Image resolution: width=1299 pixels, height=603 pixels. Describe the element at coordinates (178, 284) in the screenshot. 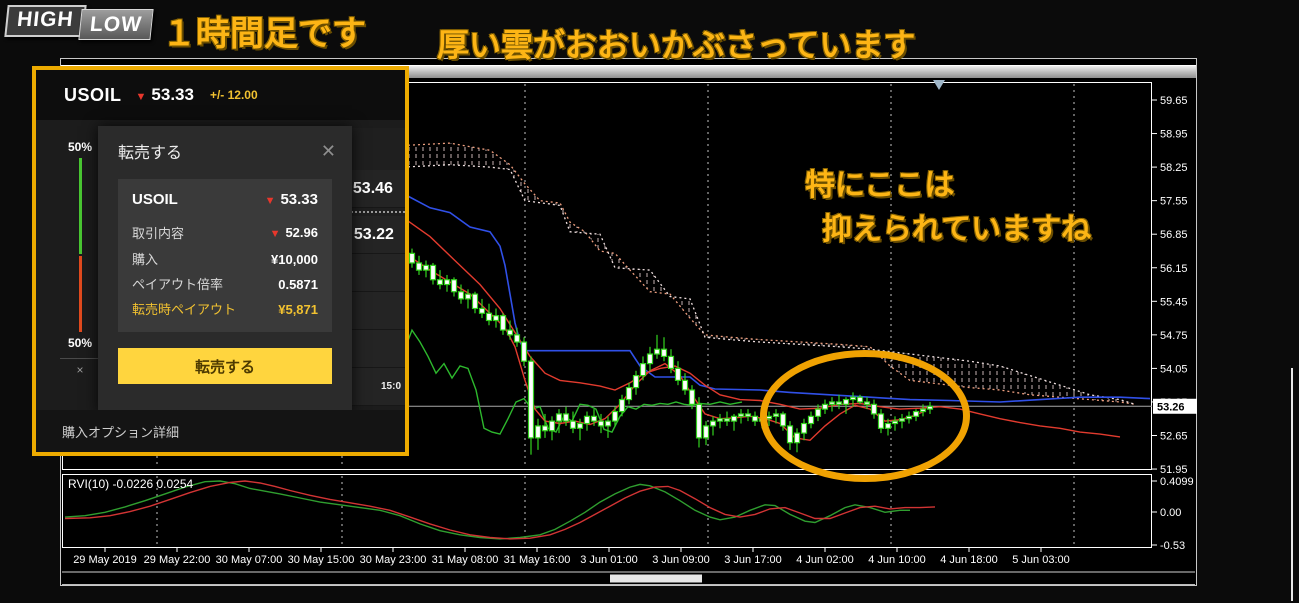

I see `row-label: ペイアウト倍率` at that location.